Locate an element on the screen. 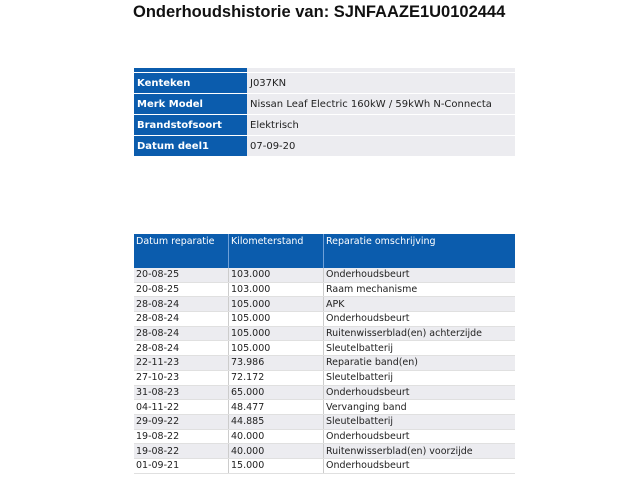  description-cell: Ruitenwisserblad(en) achterzijde is located at coordinates (419, 334).